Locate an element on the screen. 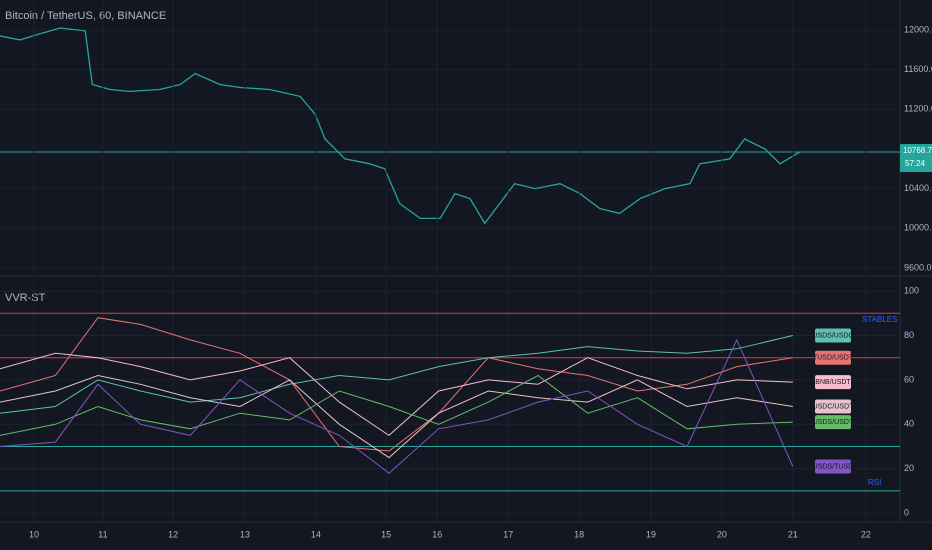 The width and height of the screenshot is (932, 550). x-tick-label: 22 is located at coordinates (866, 534).